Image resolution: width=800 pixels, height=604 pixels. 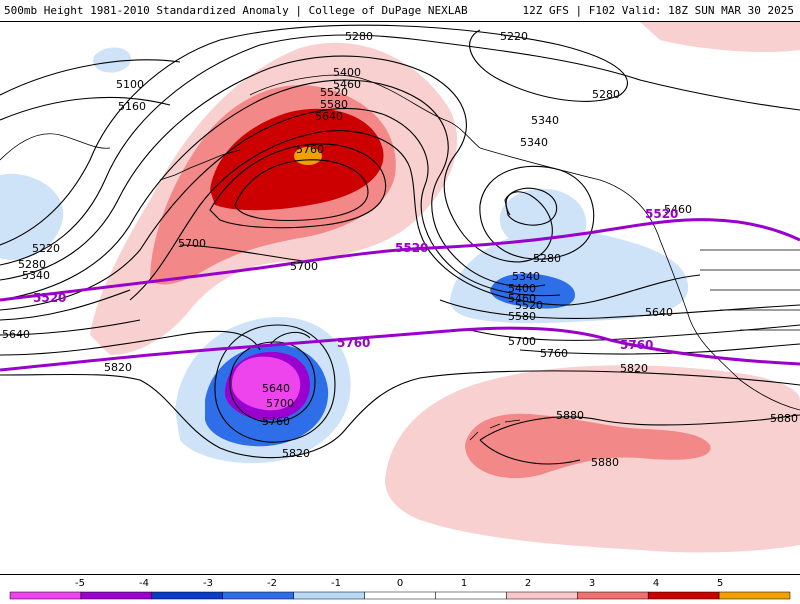 I want to click on contour-label-5280-trough: 5280, so click(x=547, y=258).